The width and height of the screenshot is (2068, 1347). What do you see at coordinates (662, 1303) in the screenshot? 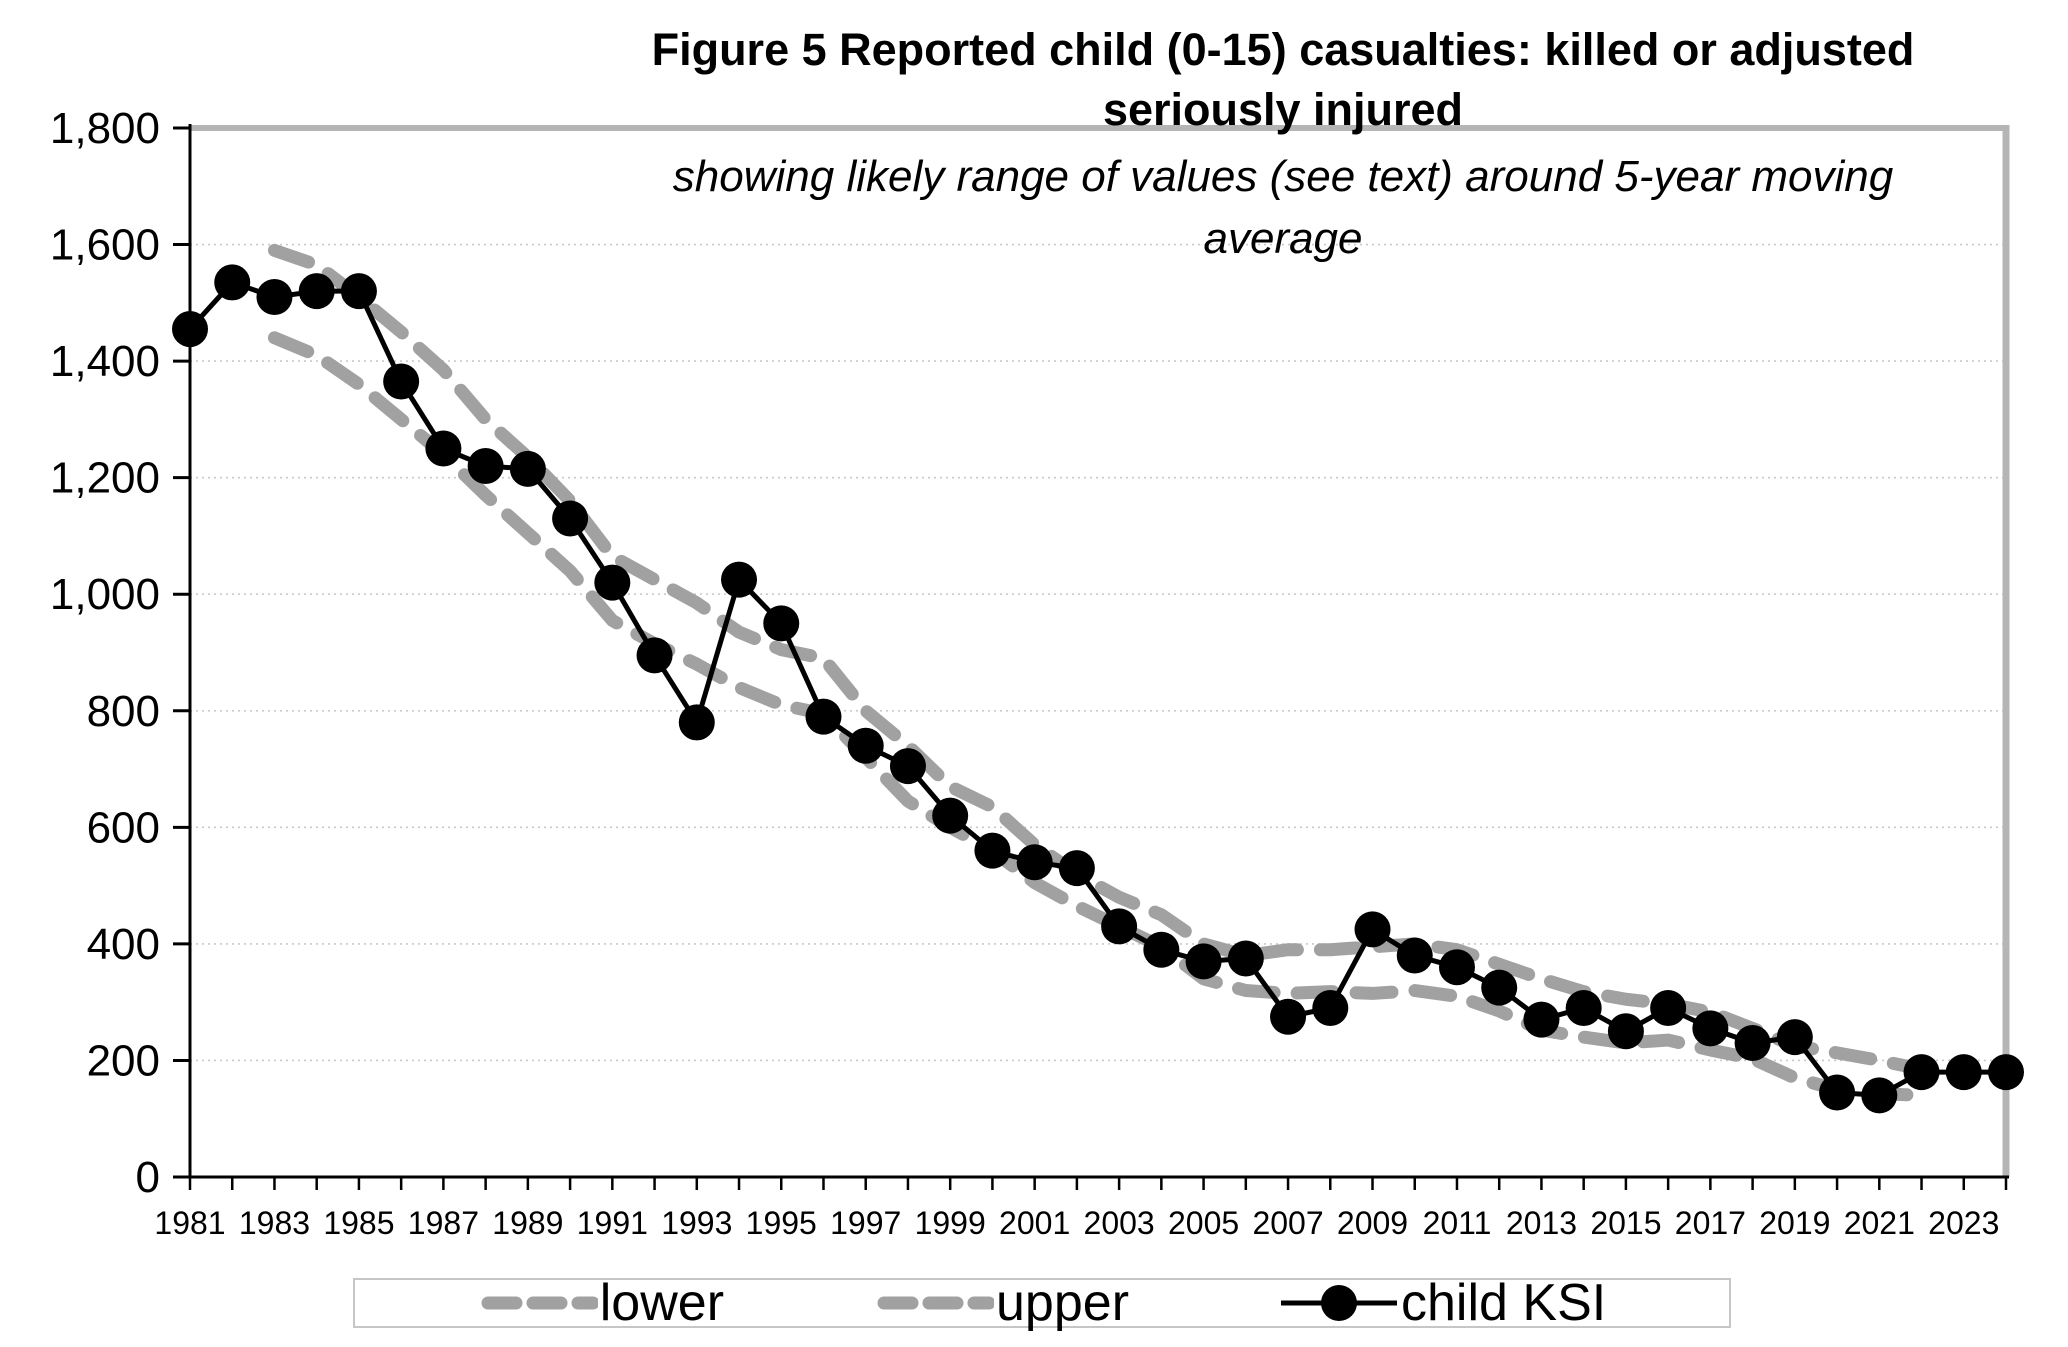
I see `legend-label-lower: lower` at bounding box center [662, 1303].